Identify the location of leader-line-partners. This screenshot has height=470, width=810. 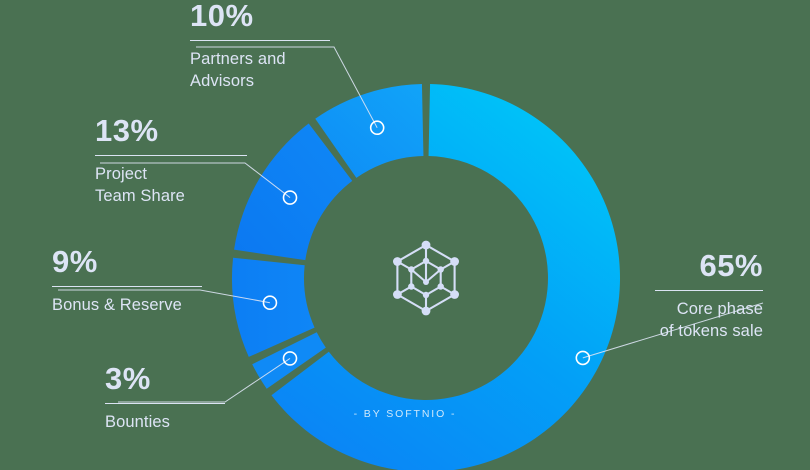
(287, 87).